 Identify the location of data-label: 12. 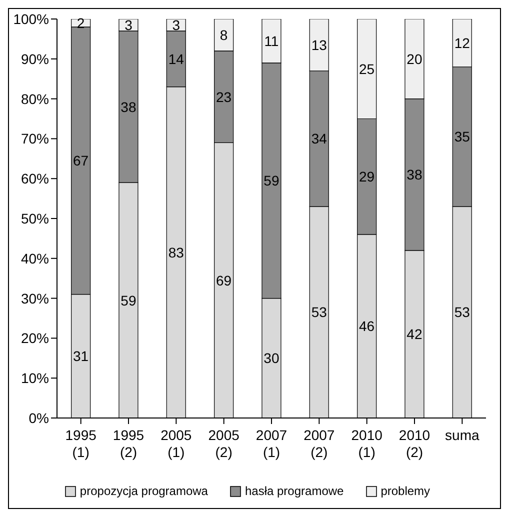
(462, 42).